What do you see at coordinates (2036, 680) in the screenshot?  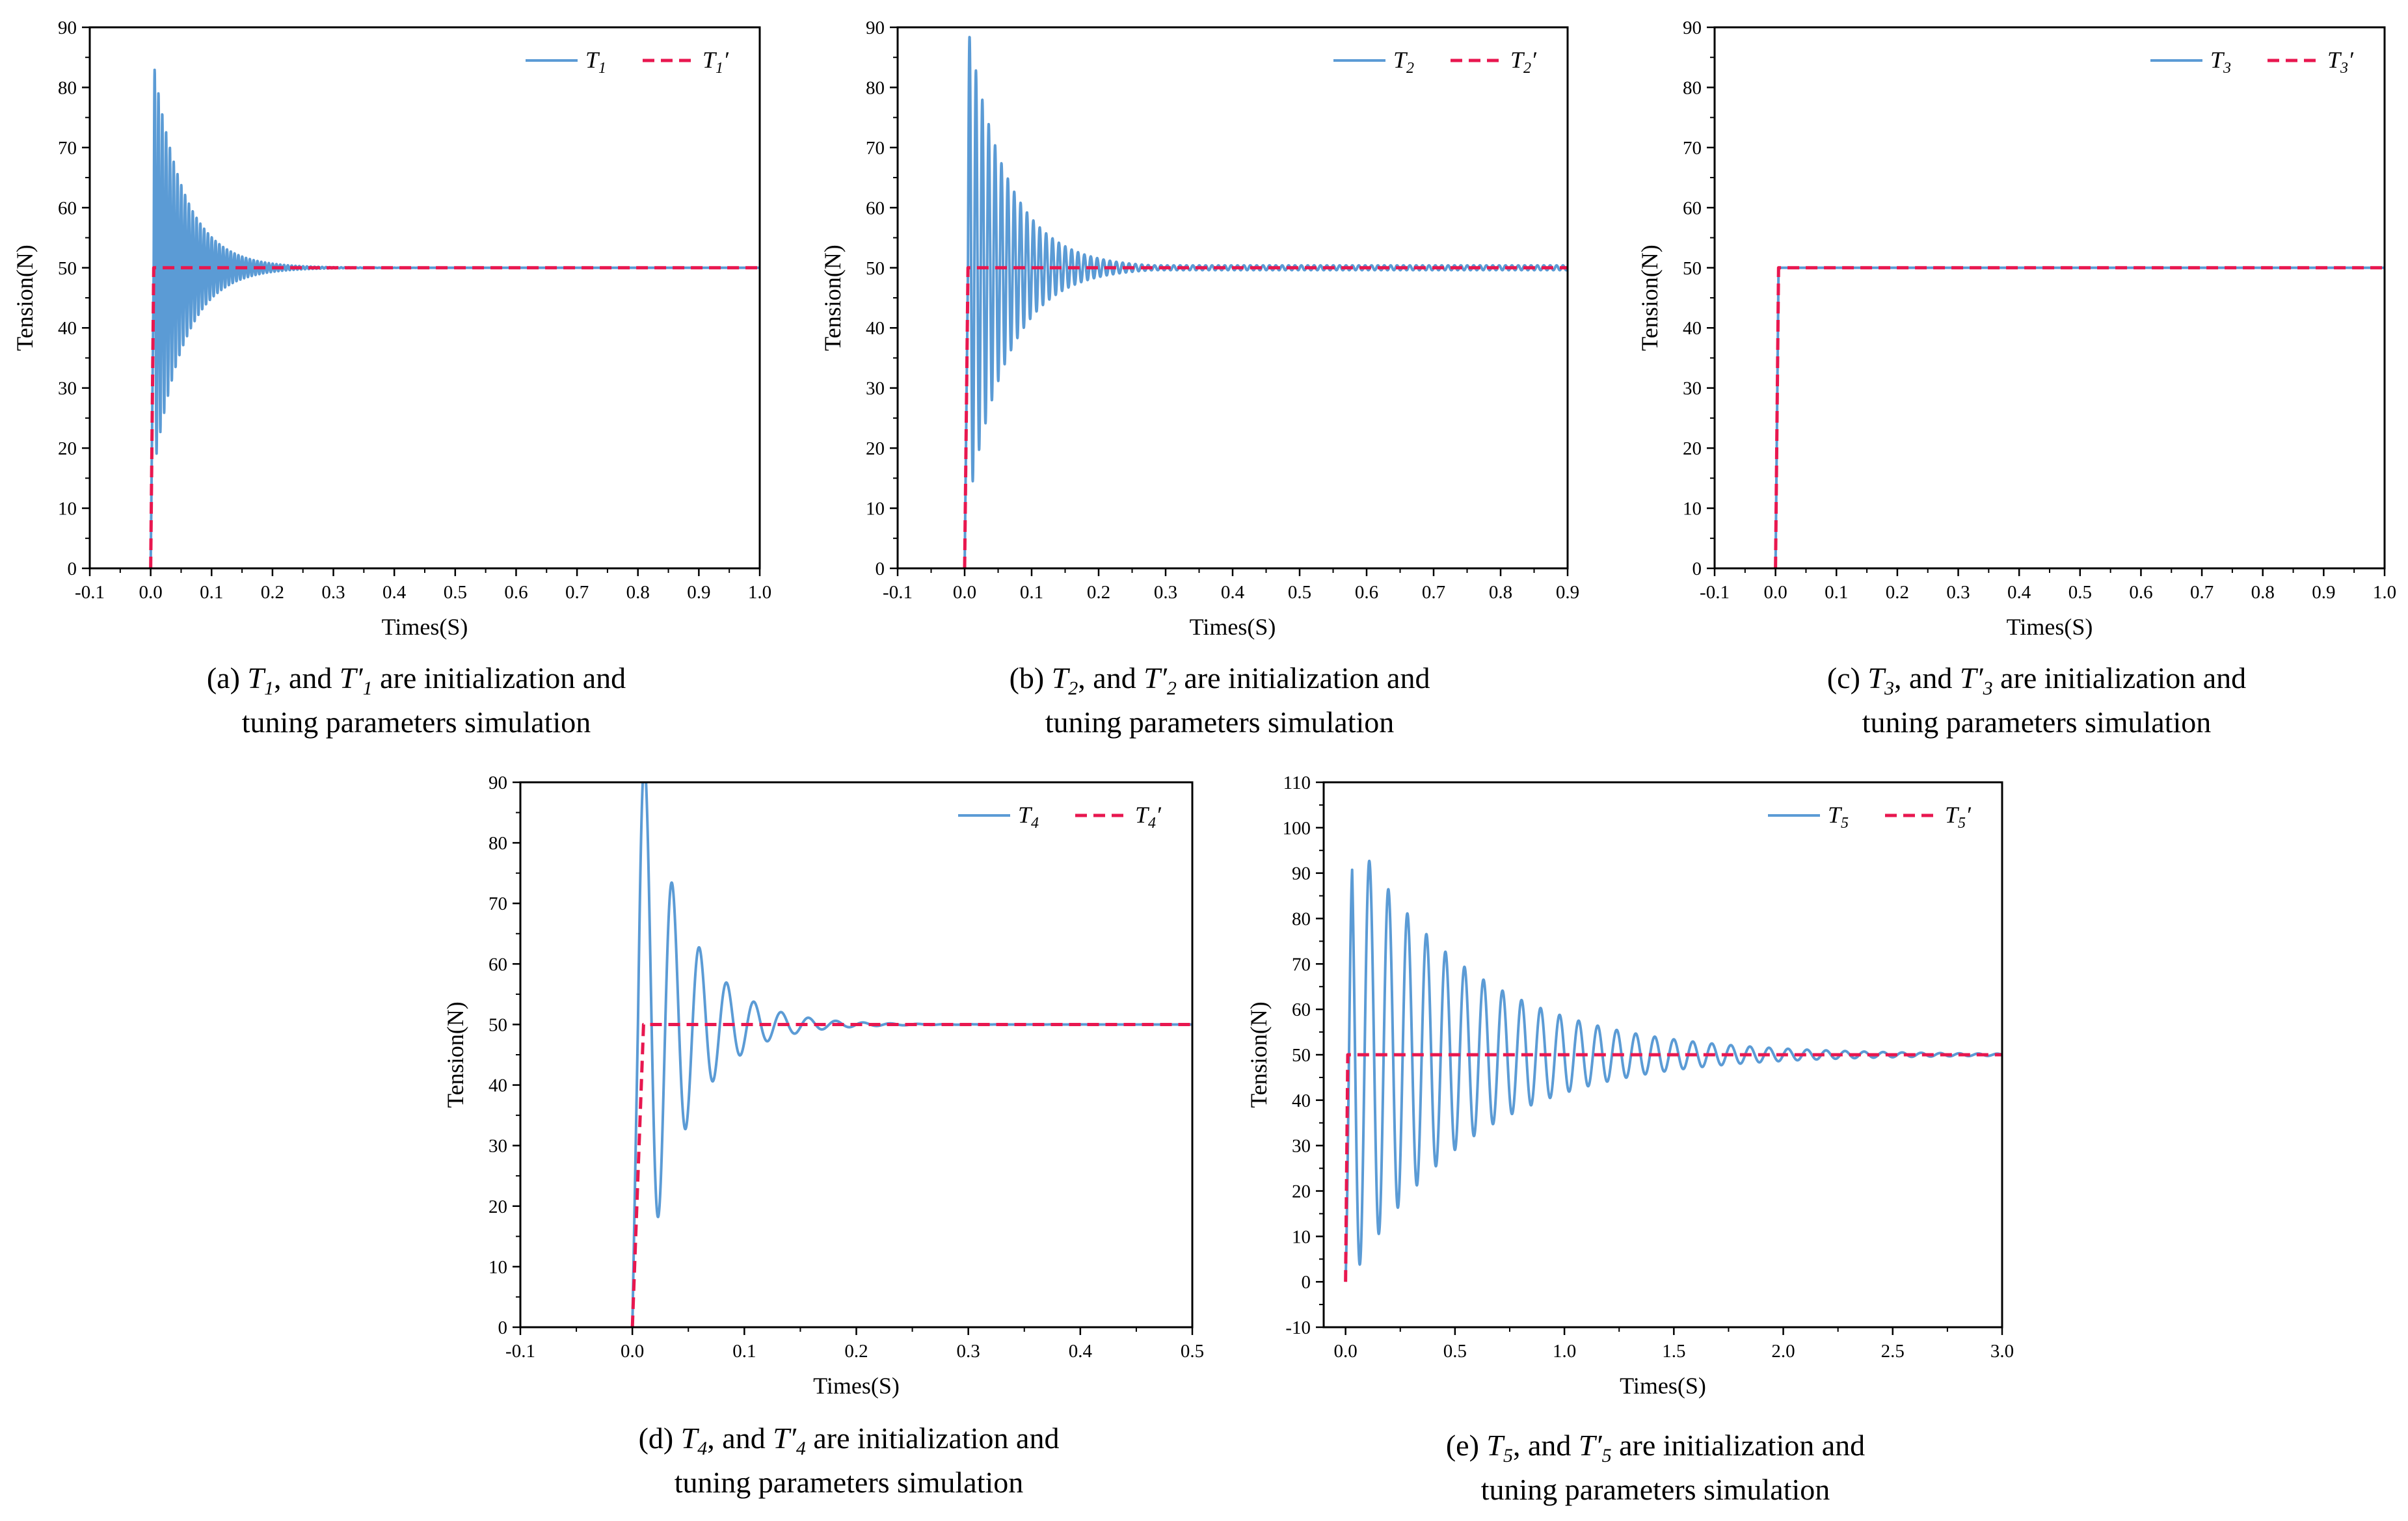 I see `caption-line-1: (c) T3, and T′3 are initialization and` at bounding box center [2036, 680].